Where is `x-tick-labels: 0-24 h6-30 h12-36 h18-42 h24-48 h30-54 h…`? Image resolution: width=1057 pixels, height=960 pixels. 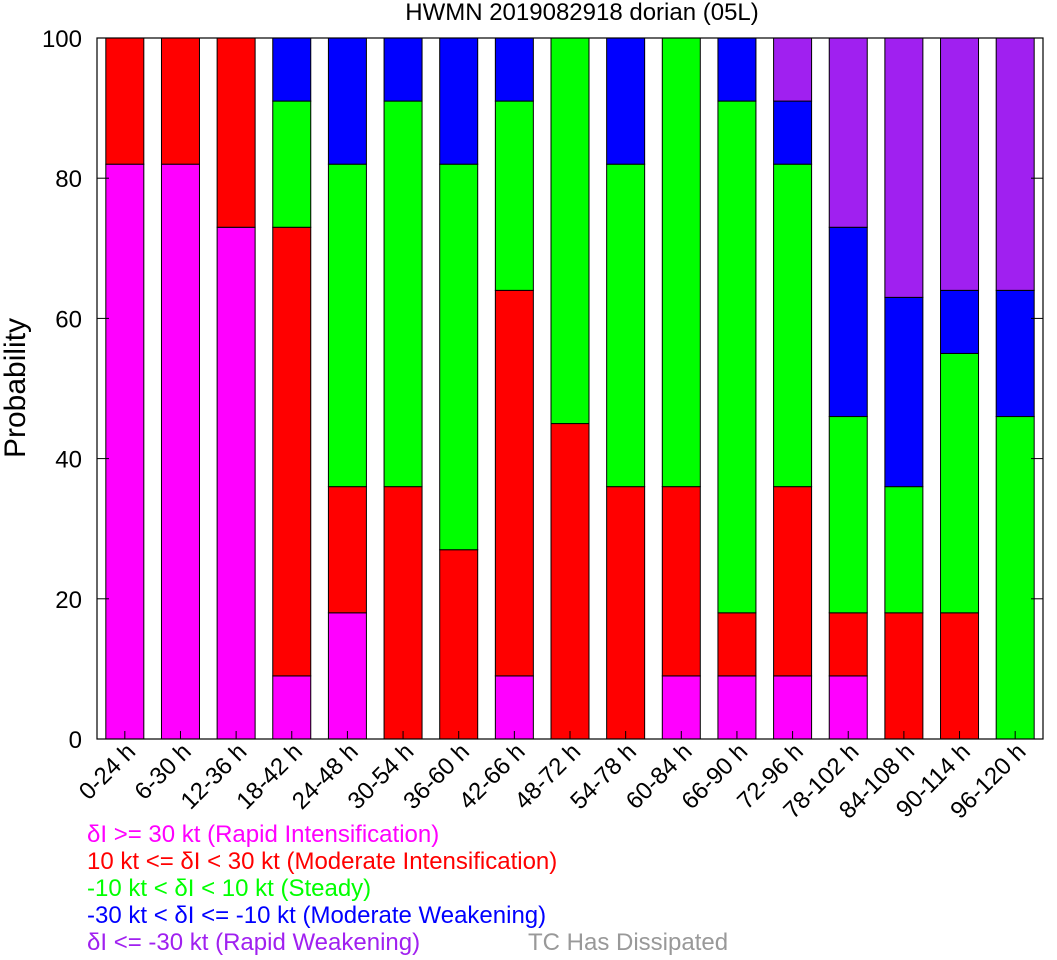 x-tick-labels: 0-24 h6-30 h12-36 h18-42 h24-48 h30-54 h… is located at coordinates (552, 777).